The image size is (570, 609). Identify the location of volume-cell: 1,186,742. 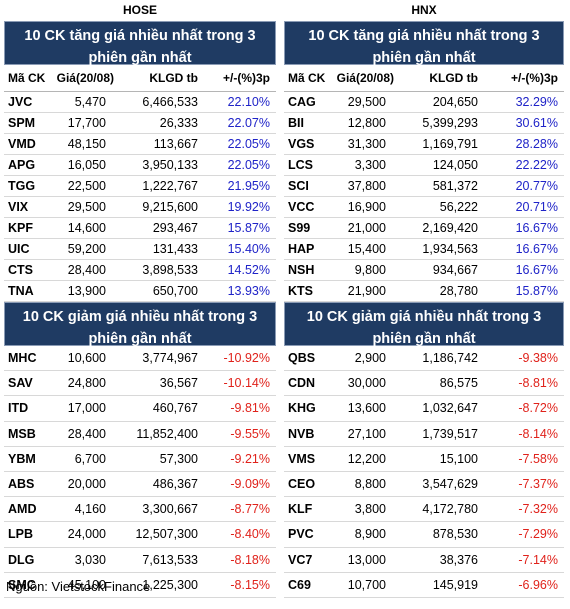
(450, 358).